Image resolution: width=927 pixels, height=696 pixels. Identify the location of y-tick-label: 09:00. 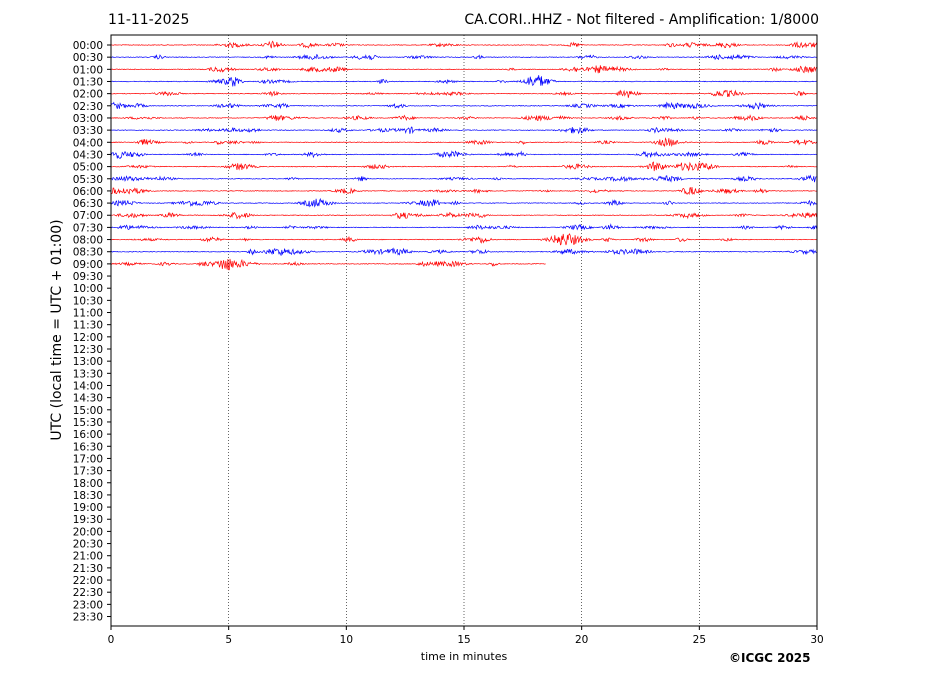
(88, 265).